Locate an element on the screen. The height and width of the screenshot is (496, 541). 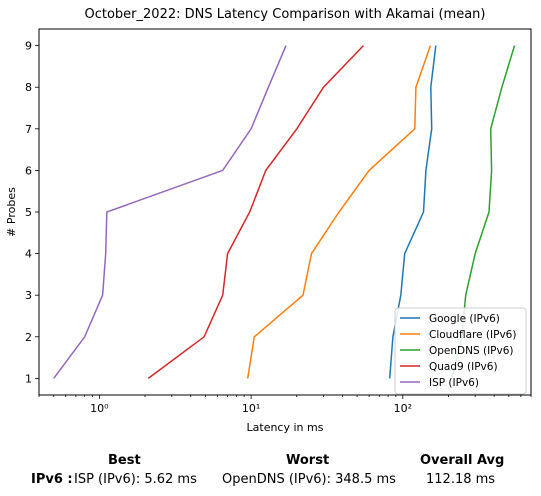
worst-value: OpenDNS (IPv6): 348.5 ms is located at coordinates (309, 479).